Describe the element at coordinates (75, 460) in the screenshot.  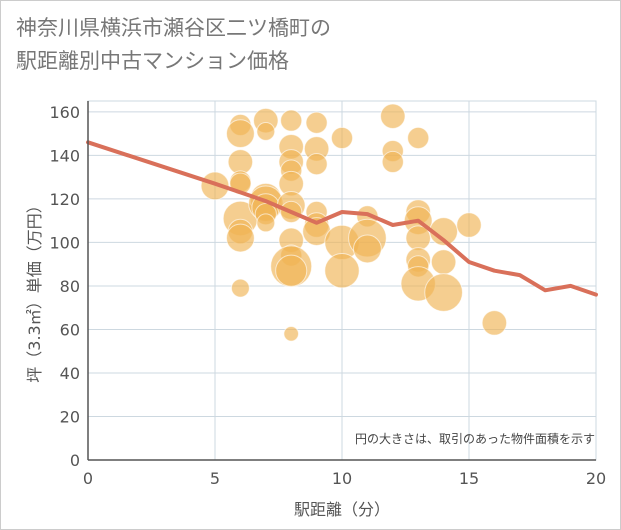
I see `y-tick-label: 0` at that location.